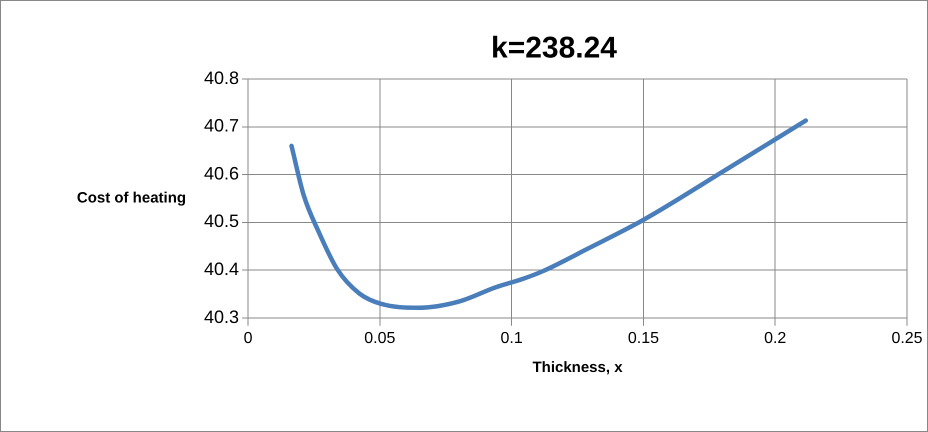  I want to click on chart-title: k=238.24, so click(554, 47).